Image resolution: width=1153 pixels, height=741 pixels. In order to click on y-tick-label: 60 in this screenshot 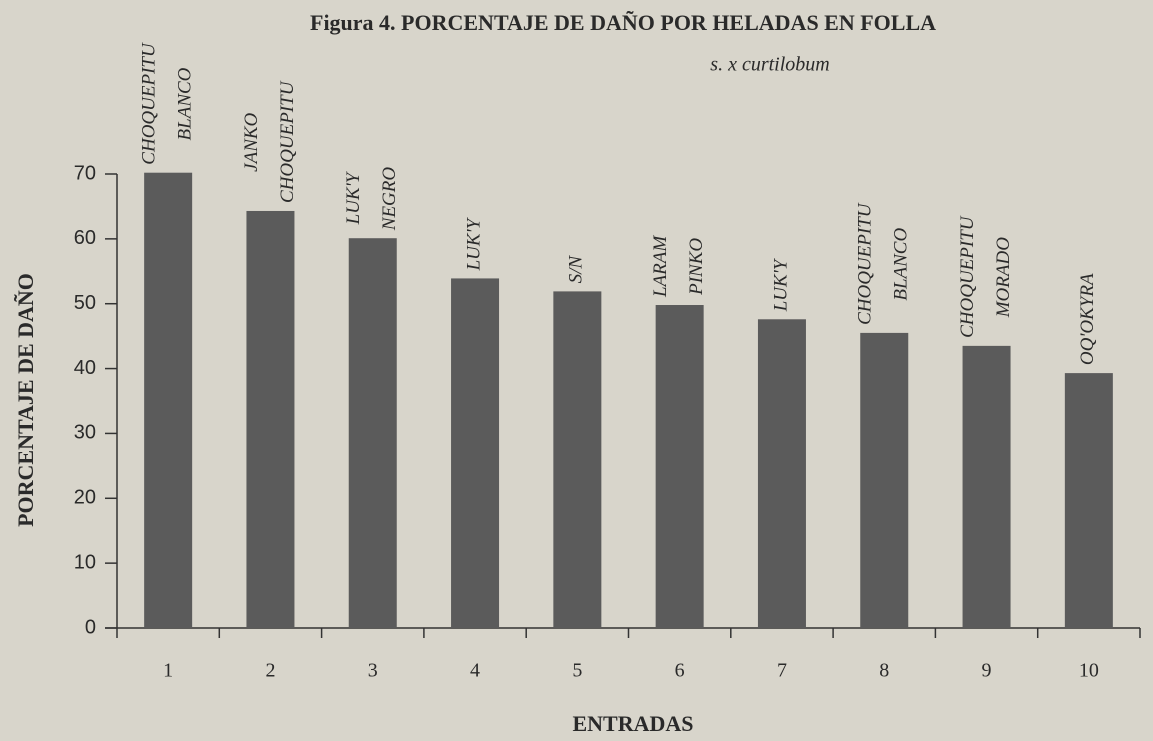, I will do `click(85, 238)`.